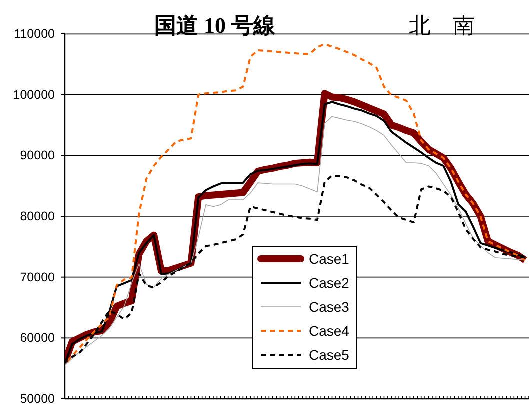  I want to click on y-tick-label: 100000, so click(34, 95).